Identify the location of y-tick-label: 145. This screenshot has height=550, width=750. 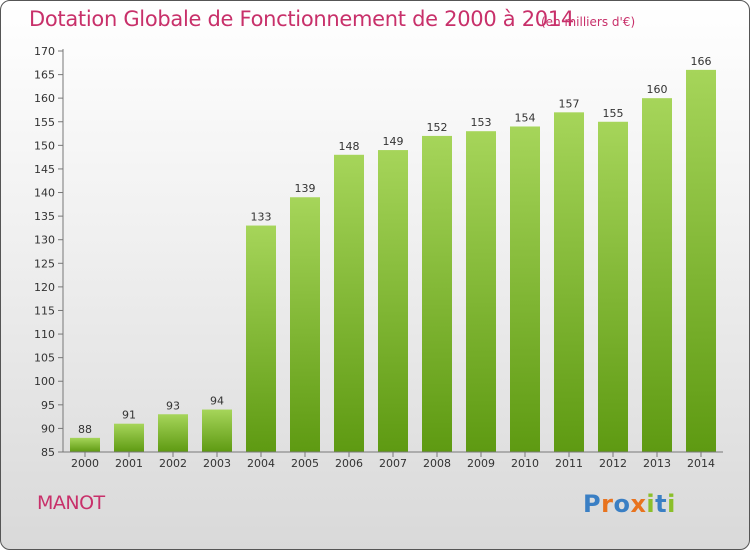
(44, 169).